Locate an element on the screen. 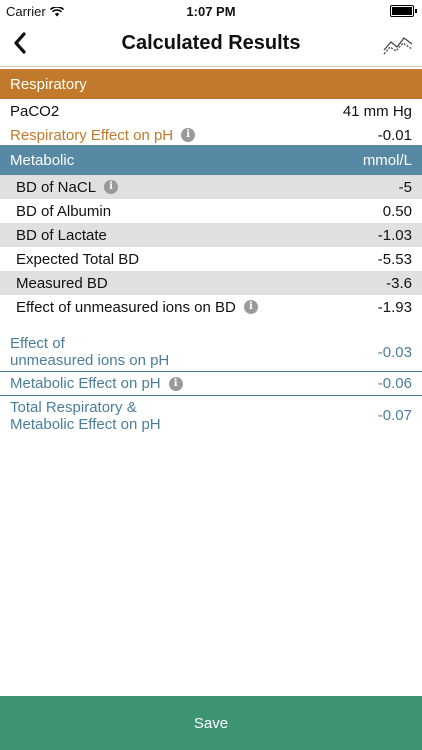 Image resolution: width=422 pixels, height=750 pixels. status-bar: Carrier 1:07 PM is located at coordinates (211, 11).